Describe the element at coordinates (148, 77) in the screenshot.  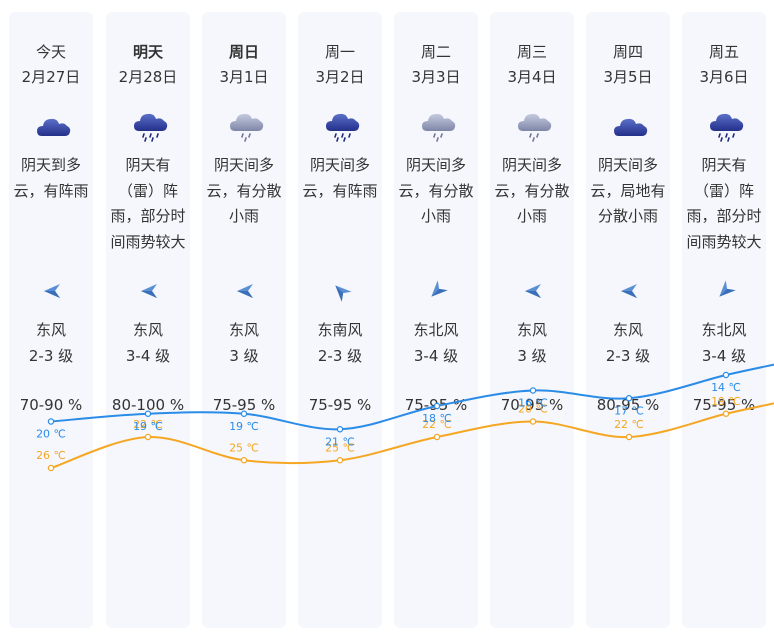
I see `date-label: 2月28日` at that location.